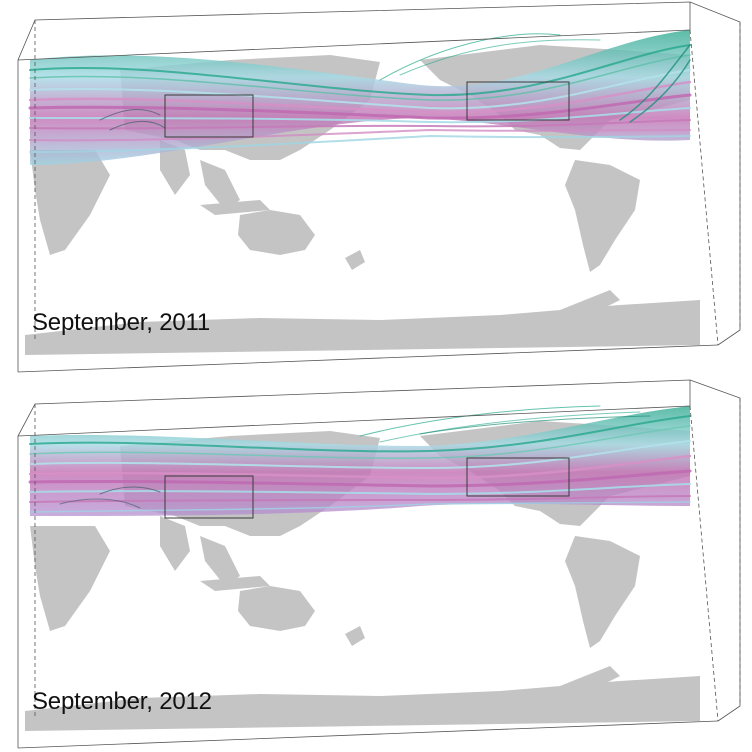 The height and width of the screenshot is (752, 752). I want to click on streamline-band-fill, so click(360, 461).